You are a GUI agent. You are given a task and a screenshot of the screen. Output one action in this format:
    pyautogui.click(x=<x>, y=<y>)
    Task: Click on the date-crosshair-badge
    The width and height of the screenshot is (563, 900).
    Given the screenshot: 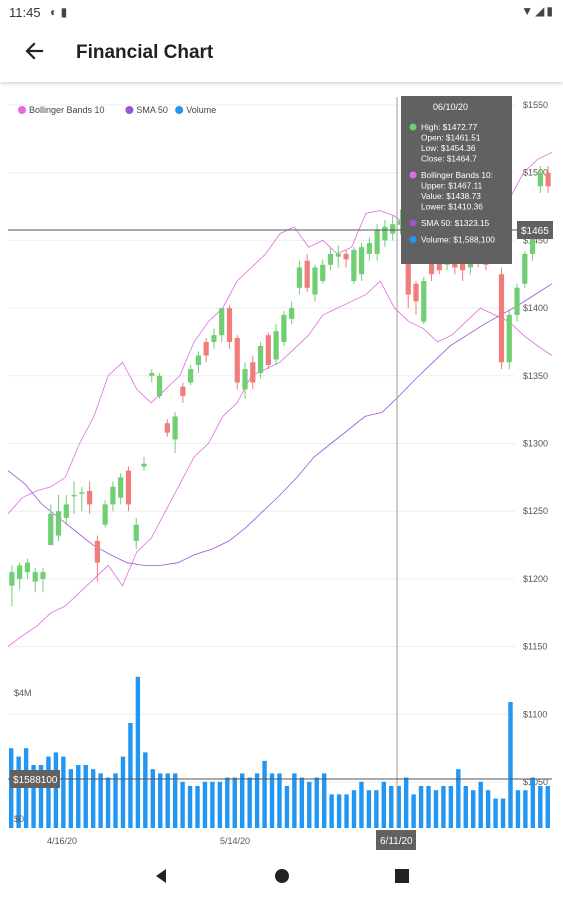 What is the action you would take?
    pyautogui.click(x=396, y=840)
    